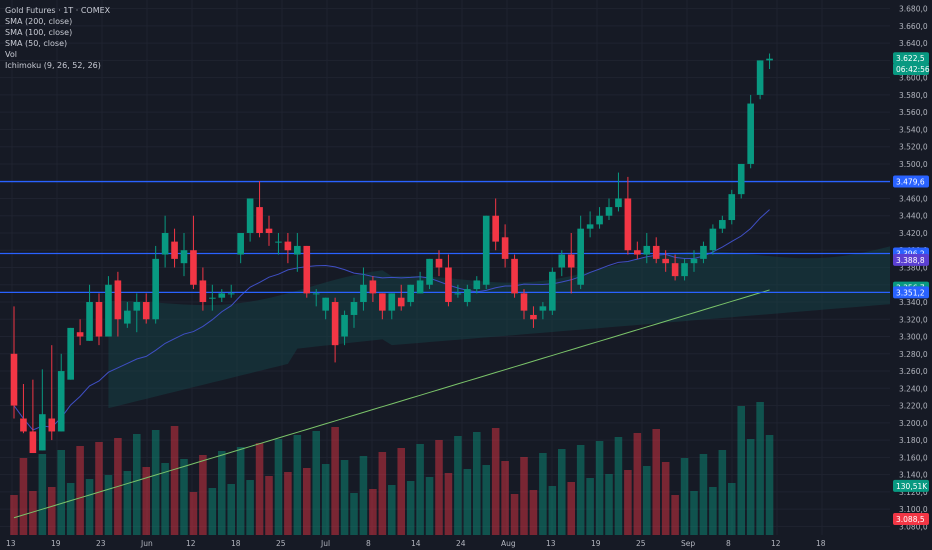 This screenshot has height=550, width=932. Describe the element at coordinates (58, 10) in the screenshot. I see `legend-title: Gold Futures · 1T · COMEX` at that location.